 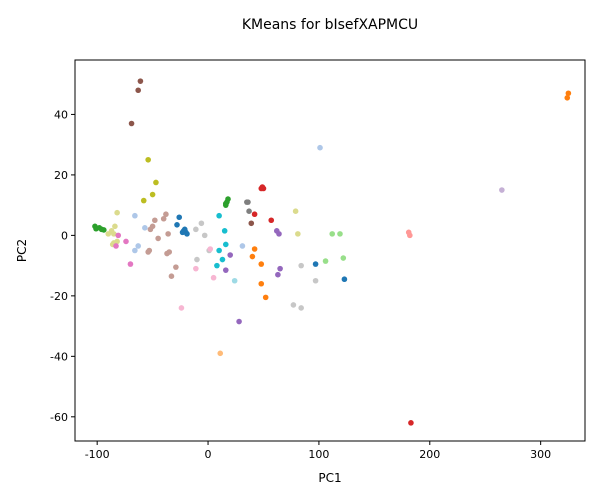 I want to click on y-tick-label: -40, so click(x=59, y=356).